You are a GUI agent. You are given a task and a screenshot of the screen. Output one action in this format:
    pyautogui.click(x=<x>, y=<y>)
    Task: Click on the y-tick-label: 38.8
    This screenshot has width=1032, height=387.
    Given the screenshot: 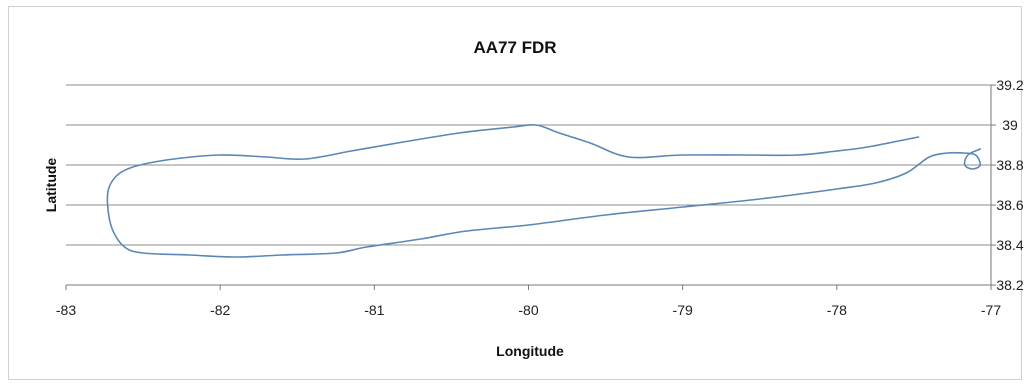 What is the action you would take?
    pyautogui.click(x=1009, y=165)
    